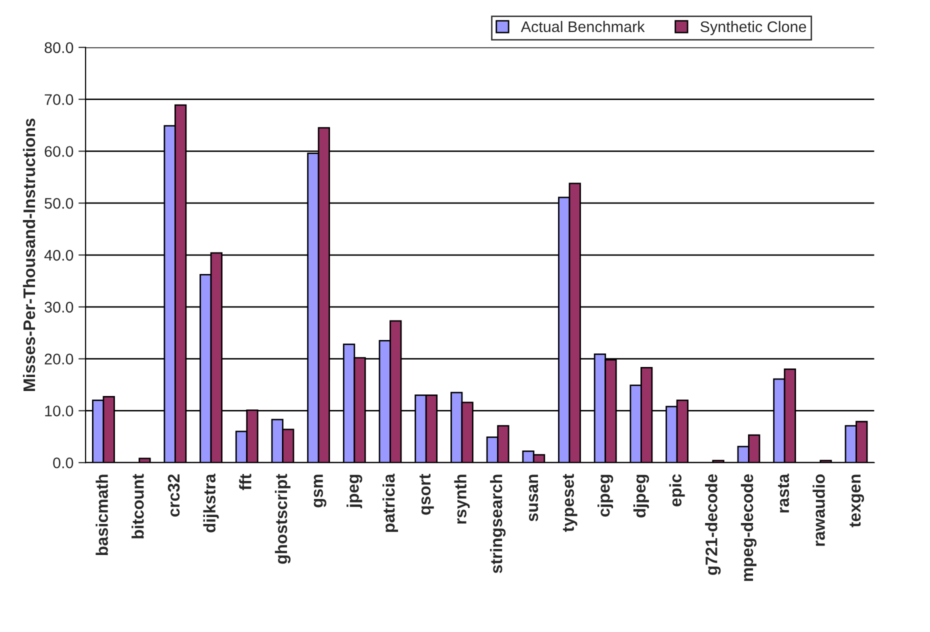 This screenshot has width=930, height=632. I want to click on y-tick-label: 0.0, so click(63, 462).